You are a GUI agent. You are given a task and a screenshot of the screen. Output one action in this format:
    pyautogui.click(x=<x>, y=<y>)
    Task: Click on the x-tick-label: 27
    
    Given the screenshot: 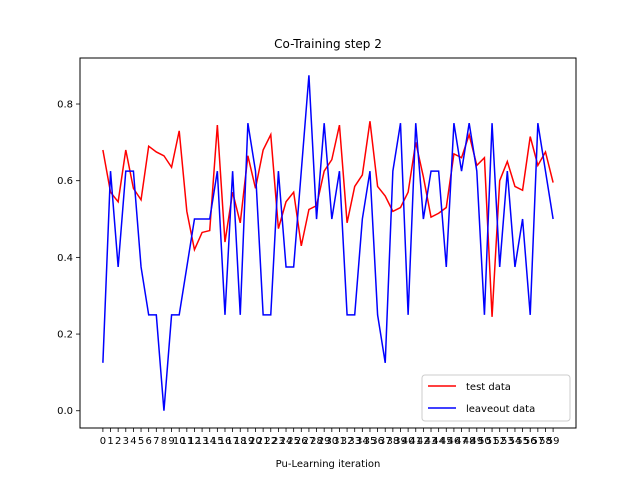 What is the action you would take?
    pyautogui.click(x=309, y=441)
    